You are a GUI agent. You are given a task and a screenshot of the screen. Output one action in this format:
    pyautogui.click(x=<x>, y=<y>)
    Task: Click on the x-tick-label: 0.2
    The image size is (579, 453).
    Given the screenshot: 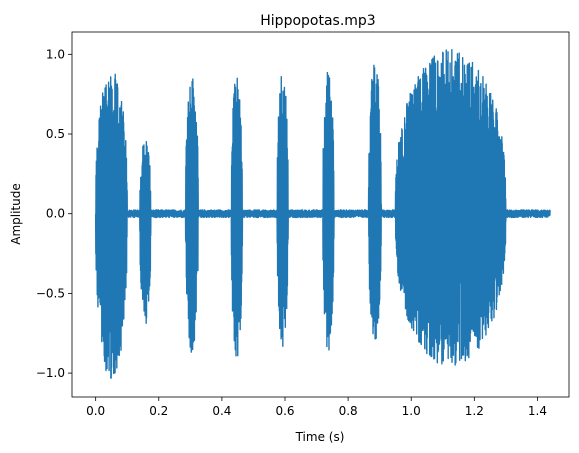 What is the action you would take?
    pyautogui.click(x=158, y=411)
    